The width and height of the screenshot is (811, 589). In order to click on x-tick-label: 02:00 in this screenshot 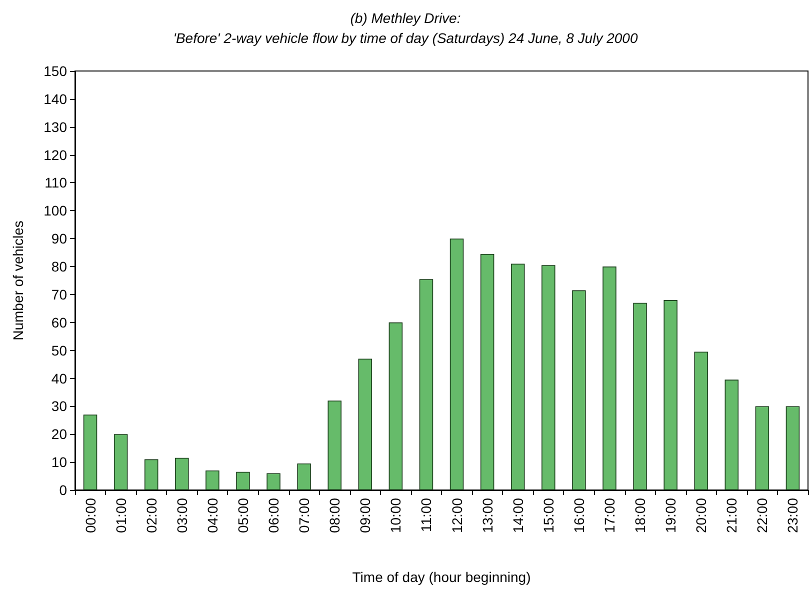, I will do `click(151, 516)`.